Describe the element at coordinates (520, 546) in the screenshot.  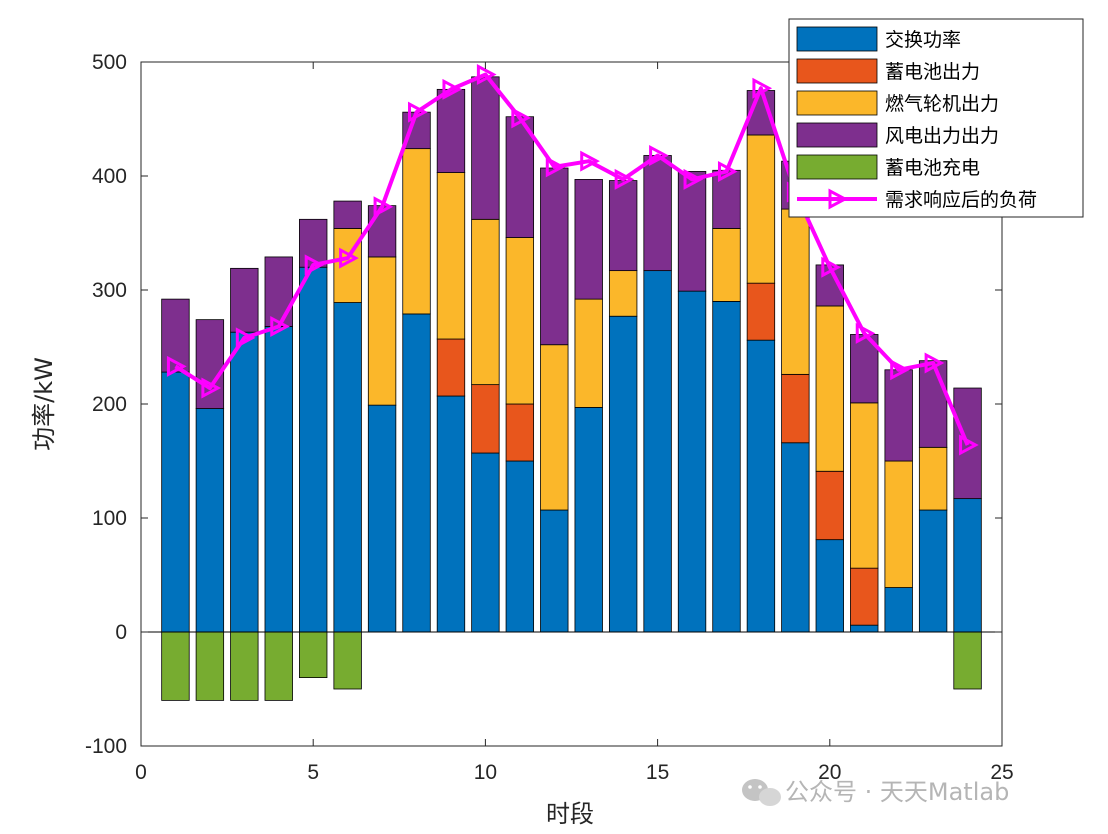
I see `bar-series1-t11` at that location.